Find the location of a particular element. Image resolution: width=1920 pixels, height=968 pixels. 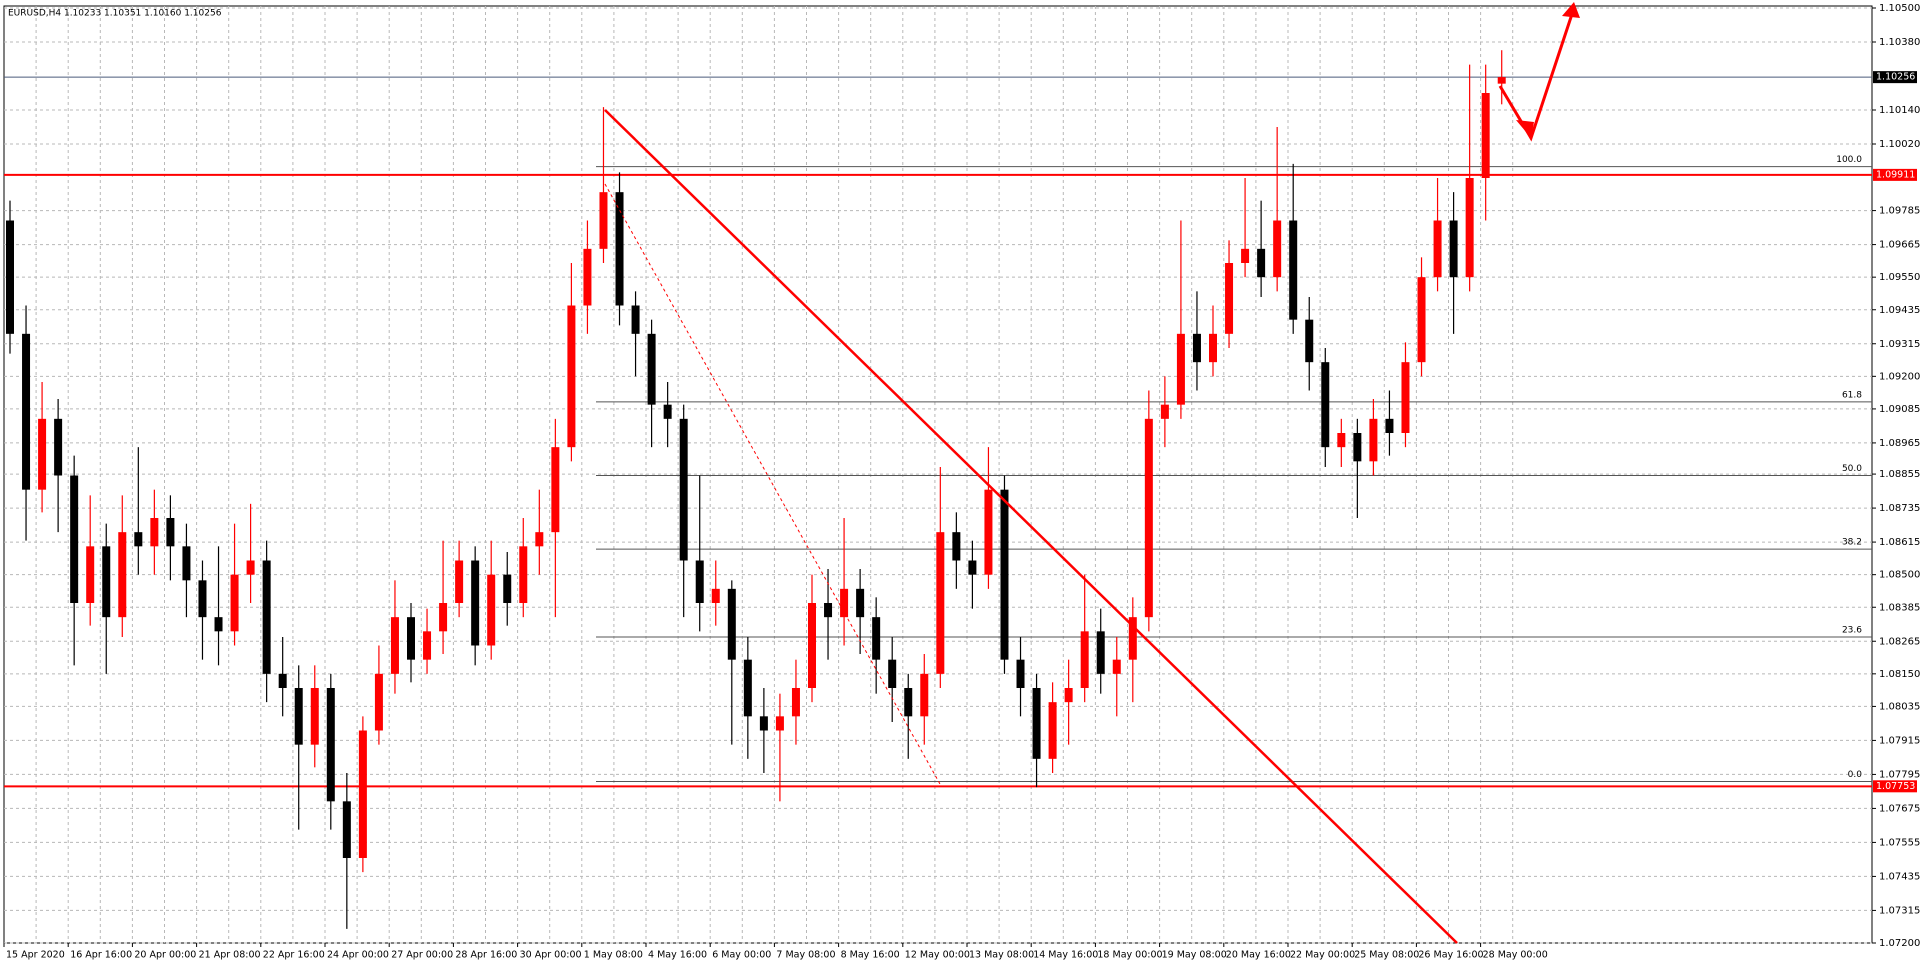

x-tick-label: 18 May 00:00 is located at coordinates (1129, 955).